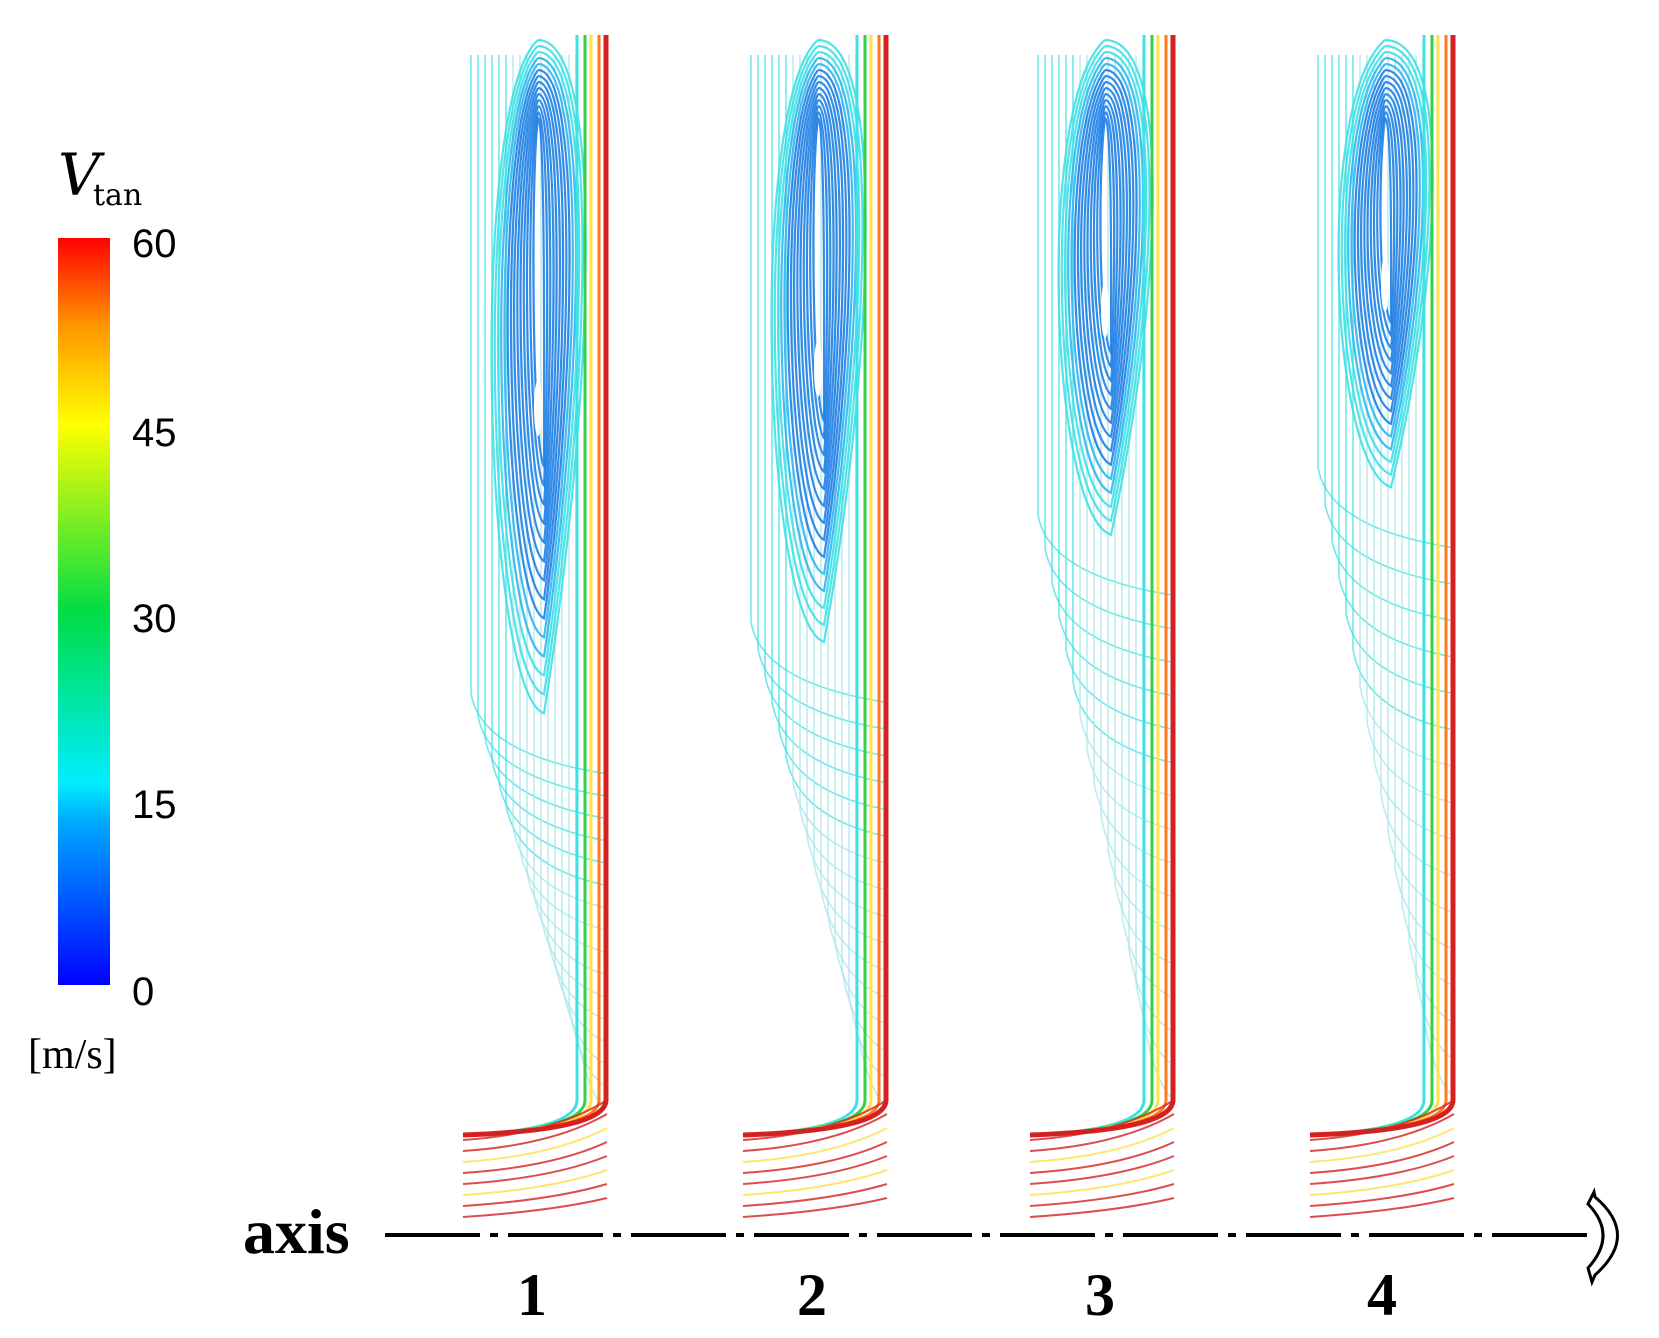 Image resolution: width=1659 pixels, height=1338 pixels. I want to click on colorbar-tick-60: 60, so click(154, 244).